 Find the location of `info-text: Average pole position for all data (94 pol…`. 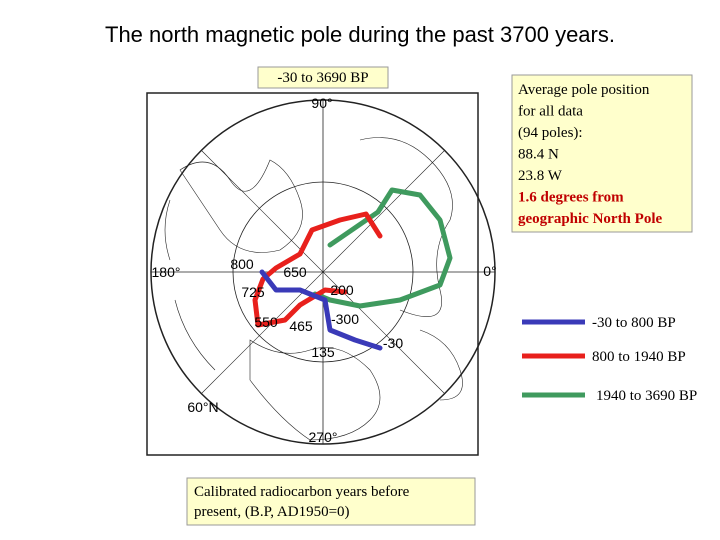

info-text: Average pole position for all data (94 pol… is located at coordinates (590, 154).